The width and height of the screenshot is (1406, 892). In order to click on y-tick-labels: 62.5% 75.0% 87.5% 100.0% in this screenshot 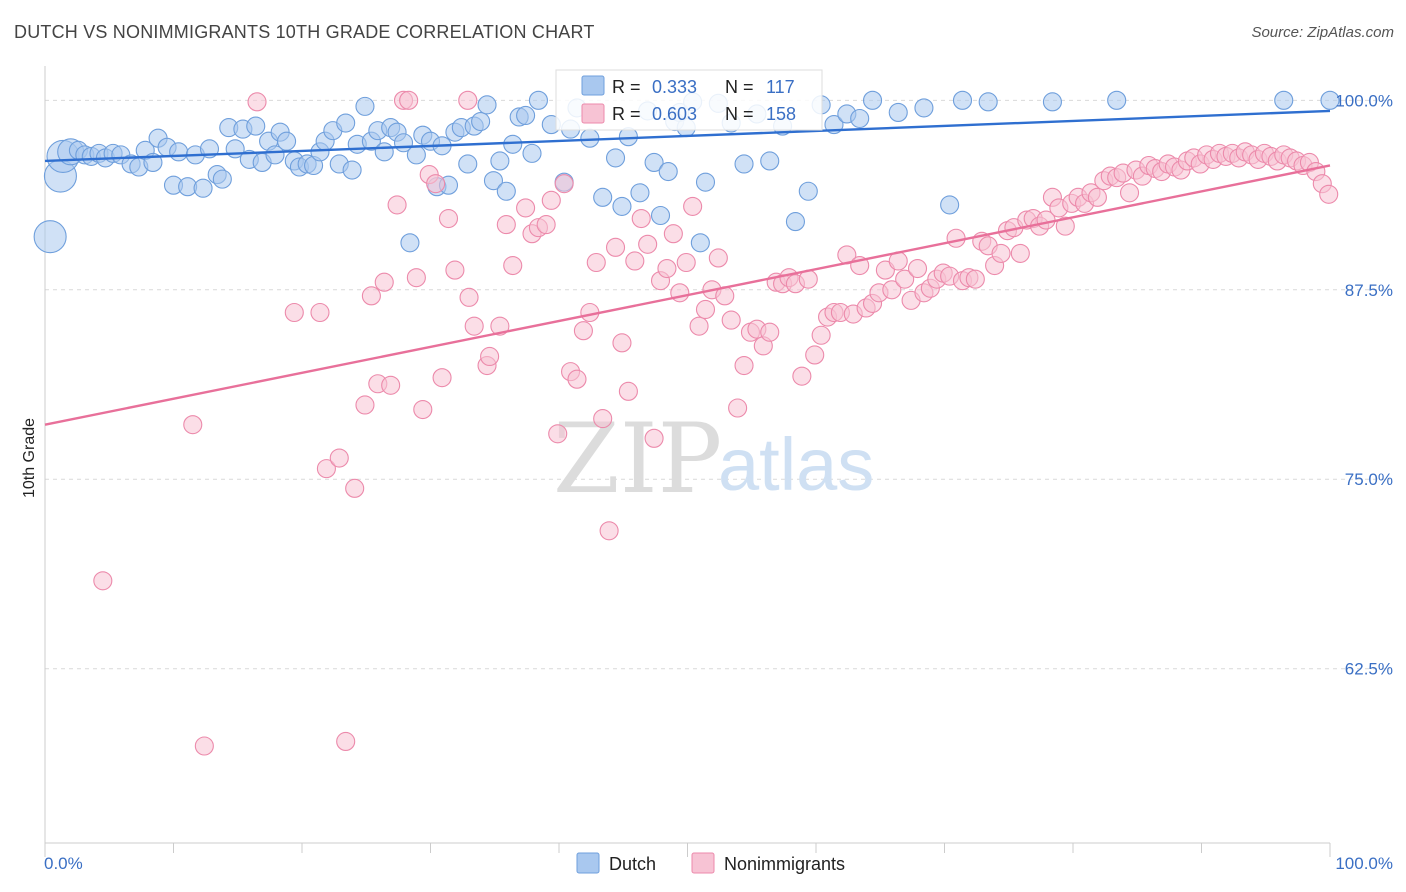, I will do `click(1364, 384)`.